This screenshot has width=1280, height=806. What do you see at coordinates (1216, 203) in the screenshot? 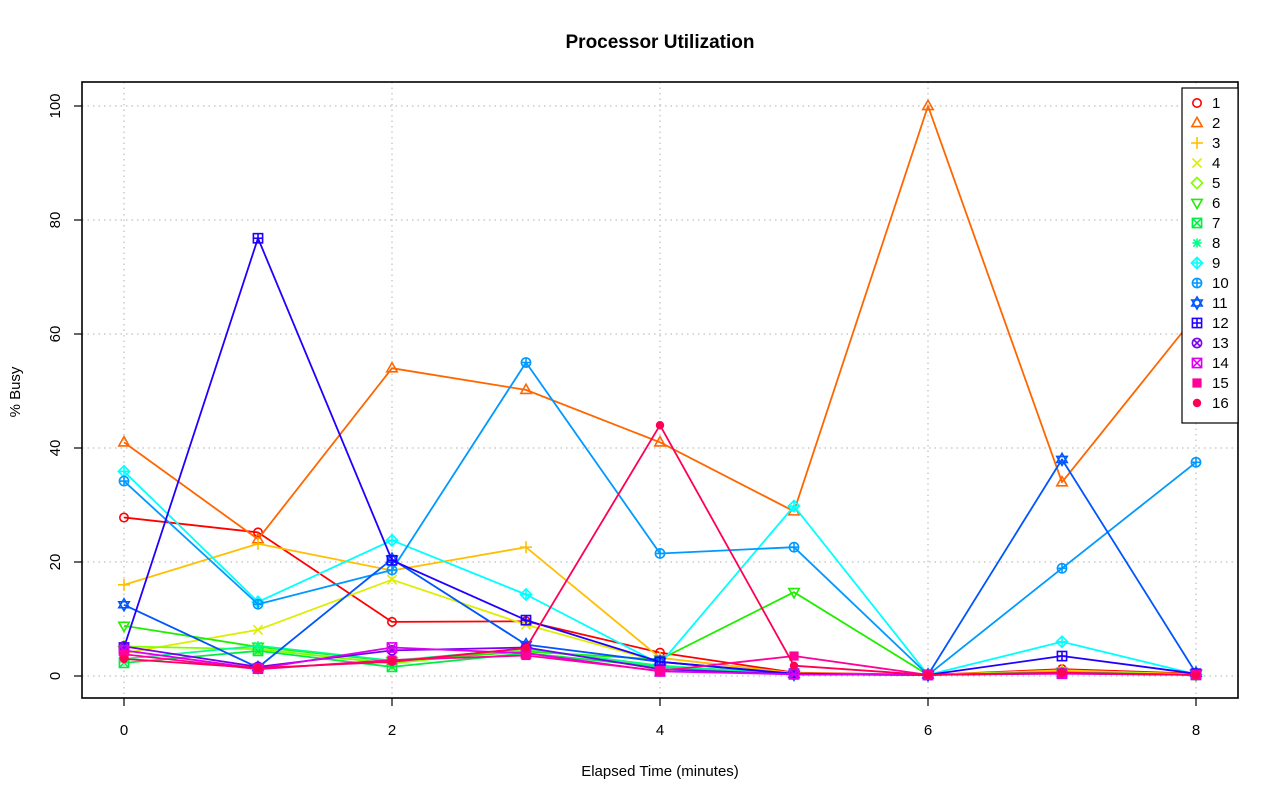
I see `legend-label: 6` at bounding box center [1216, 203].